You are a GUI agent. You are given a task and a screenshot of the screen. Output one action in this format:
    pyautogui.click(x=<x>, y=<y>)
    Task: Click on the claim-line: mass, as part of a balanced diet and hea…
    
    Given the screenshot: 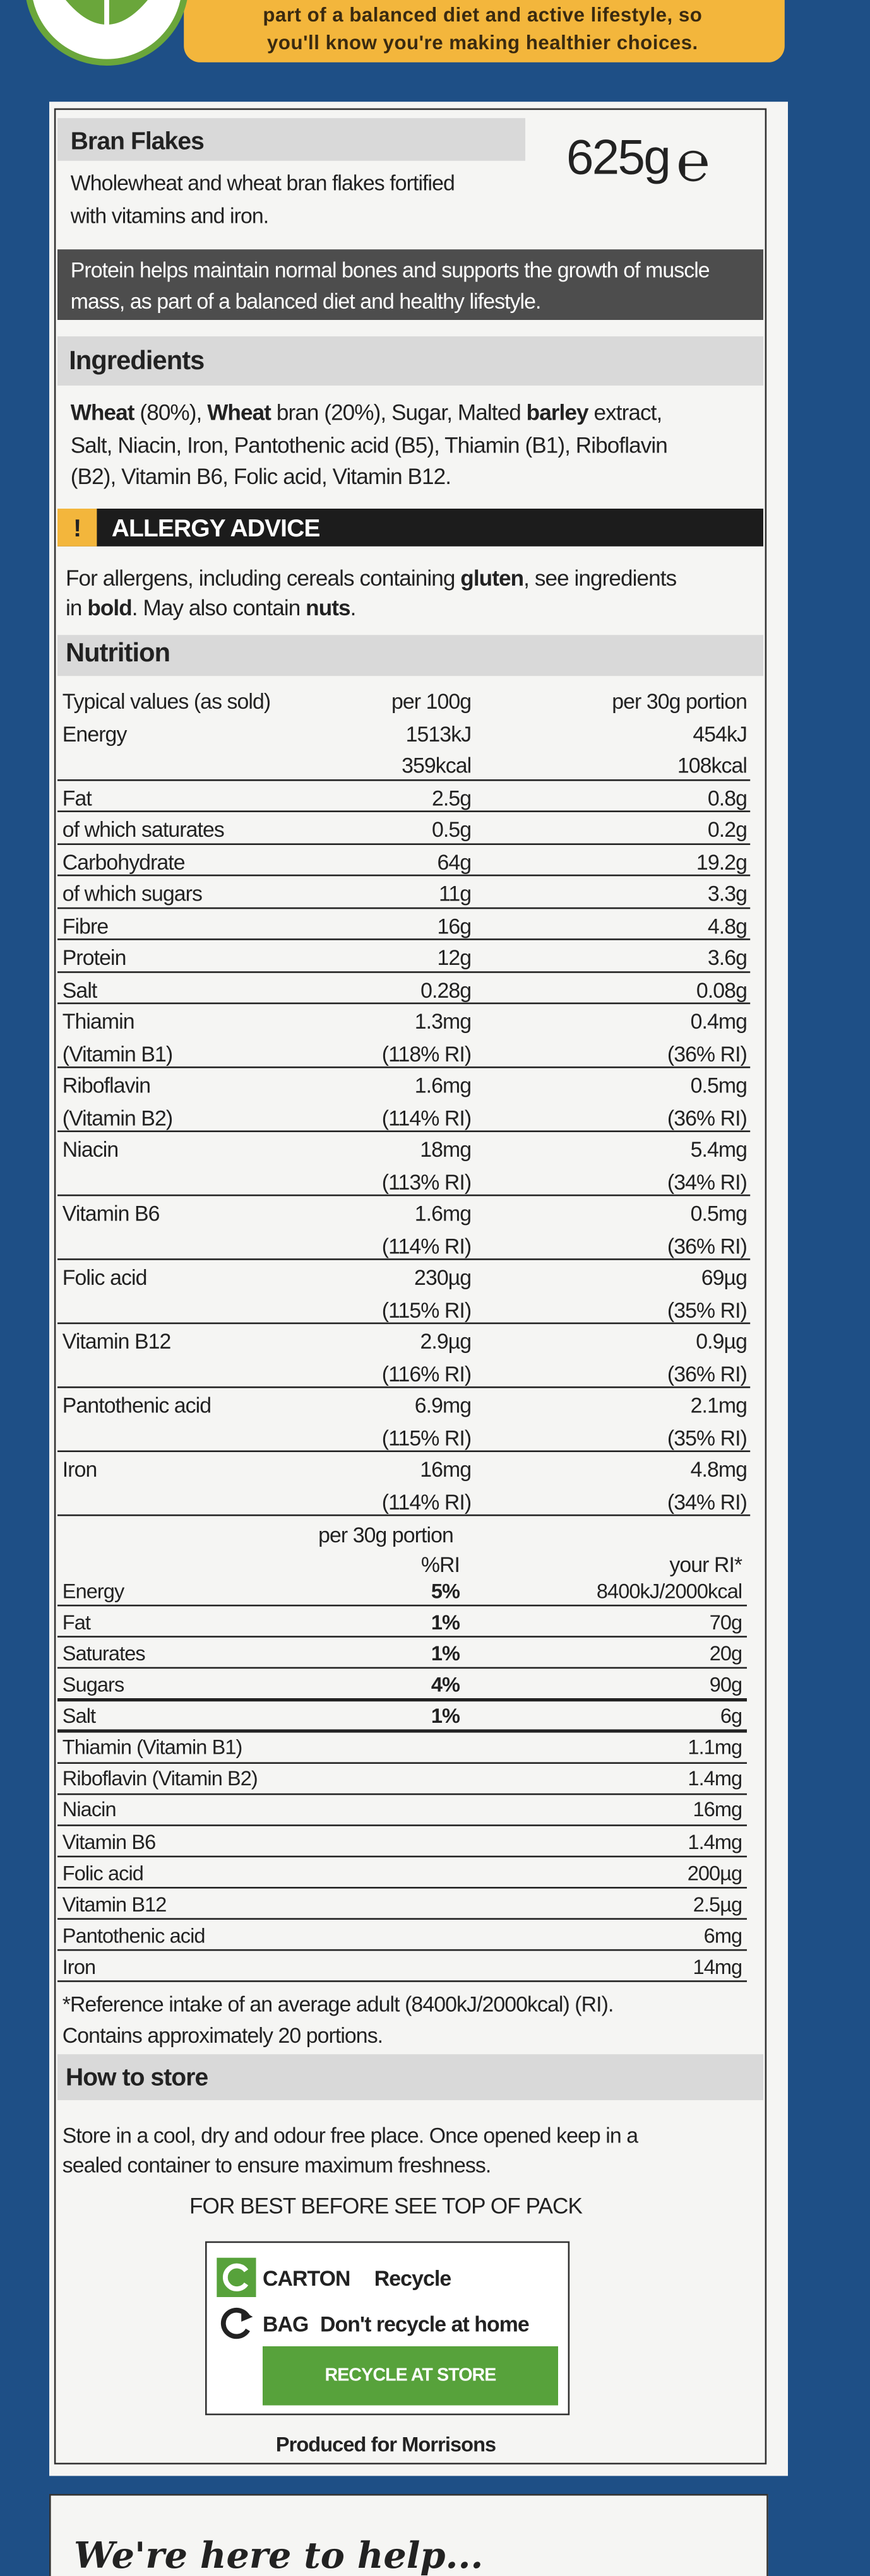 What is the action you would take?
    pyautogui.click(x=306, y=301)
    